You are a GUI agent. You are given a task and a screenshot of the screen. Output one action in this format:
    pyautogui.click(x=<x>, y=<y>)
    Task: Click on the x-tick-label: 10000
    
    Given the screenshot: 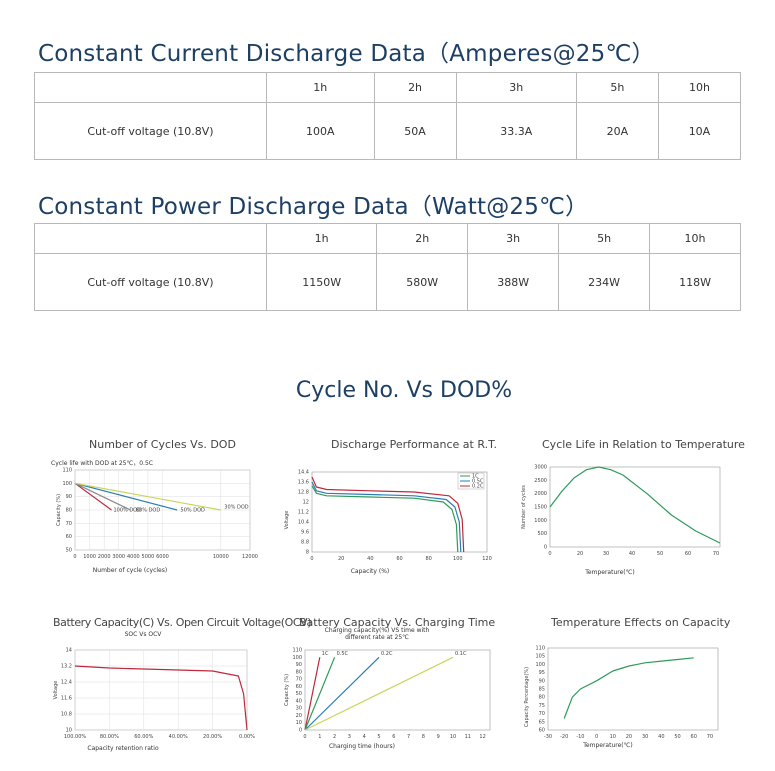 What is the action you would take?
    pyautogui.click(x=221, y=557)
    